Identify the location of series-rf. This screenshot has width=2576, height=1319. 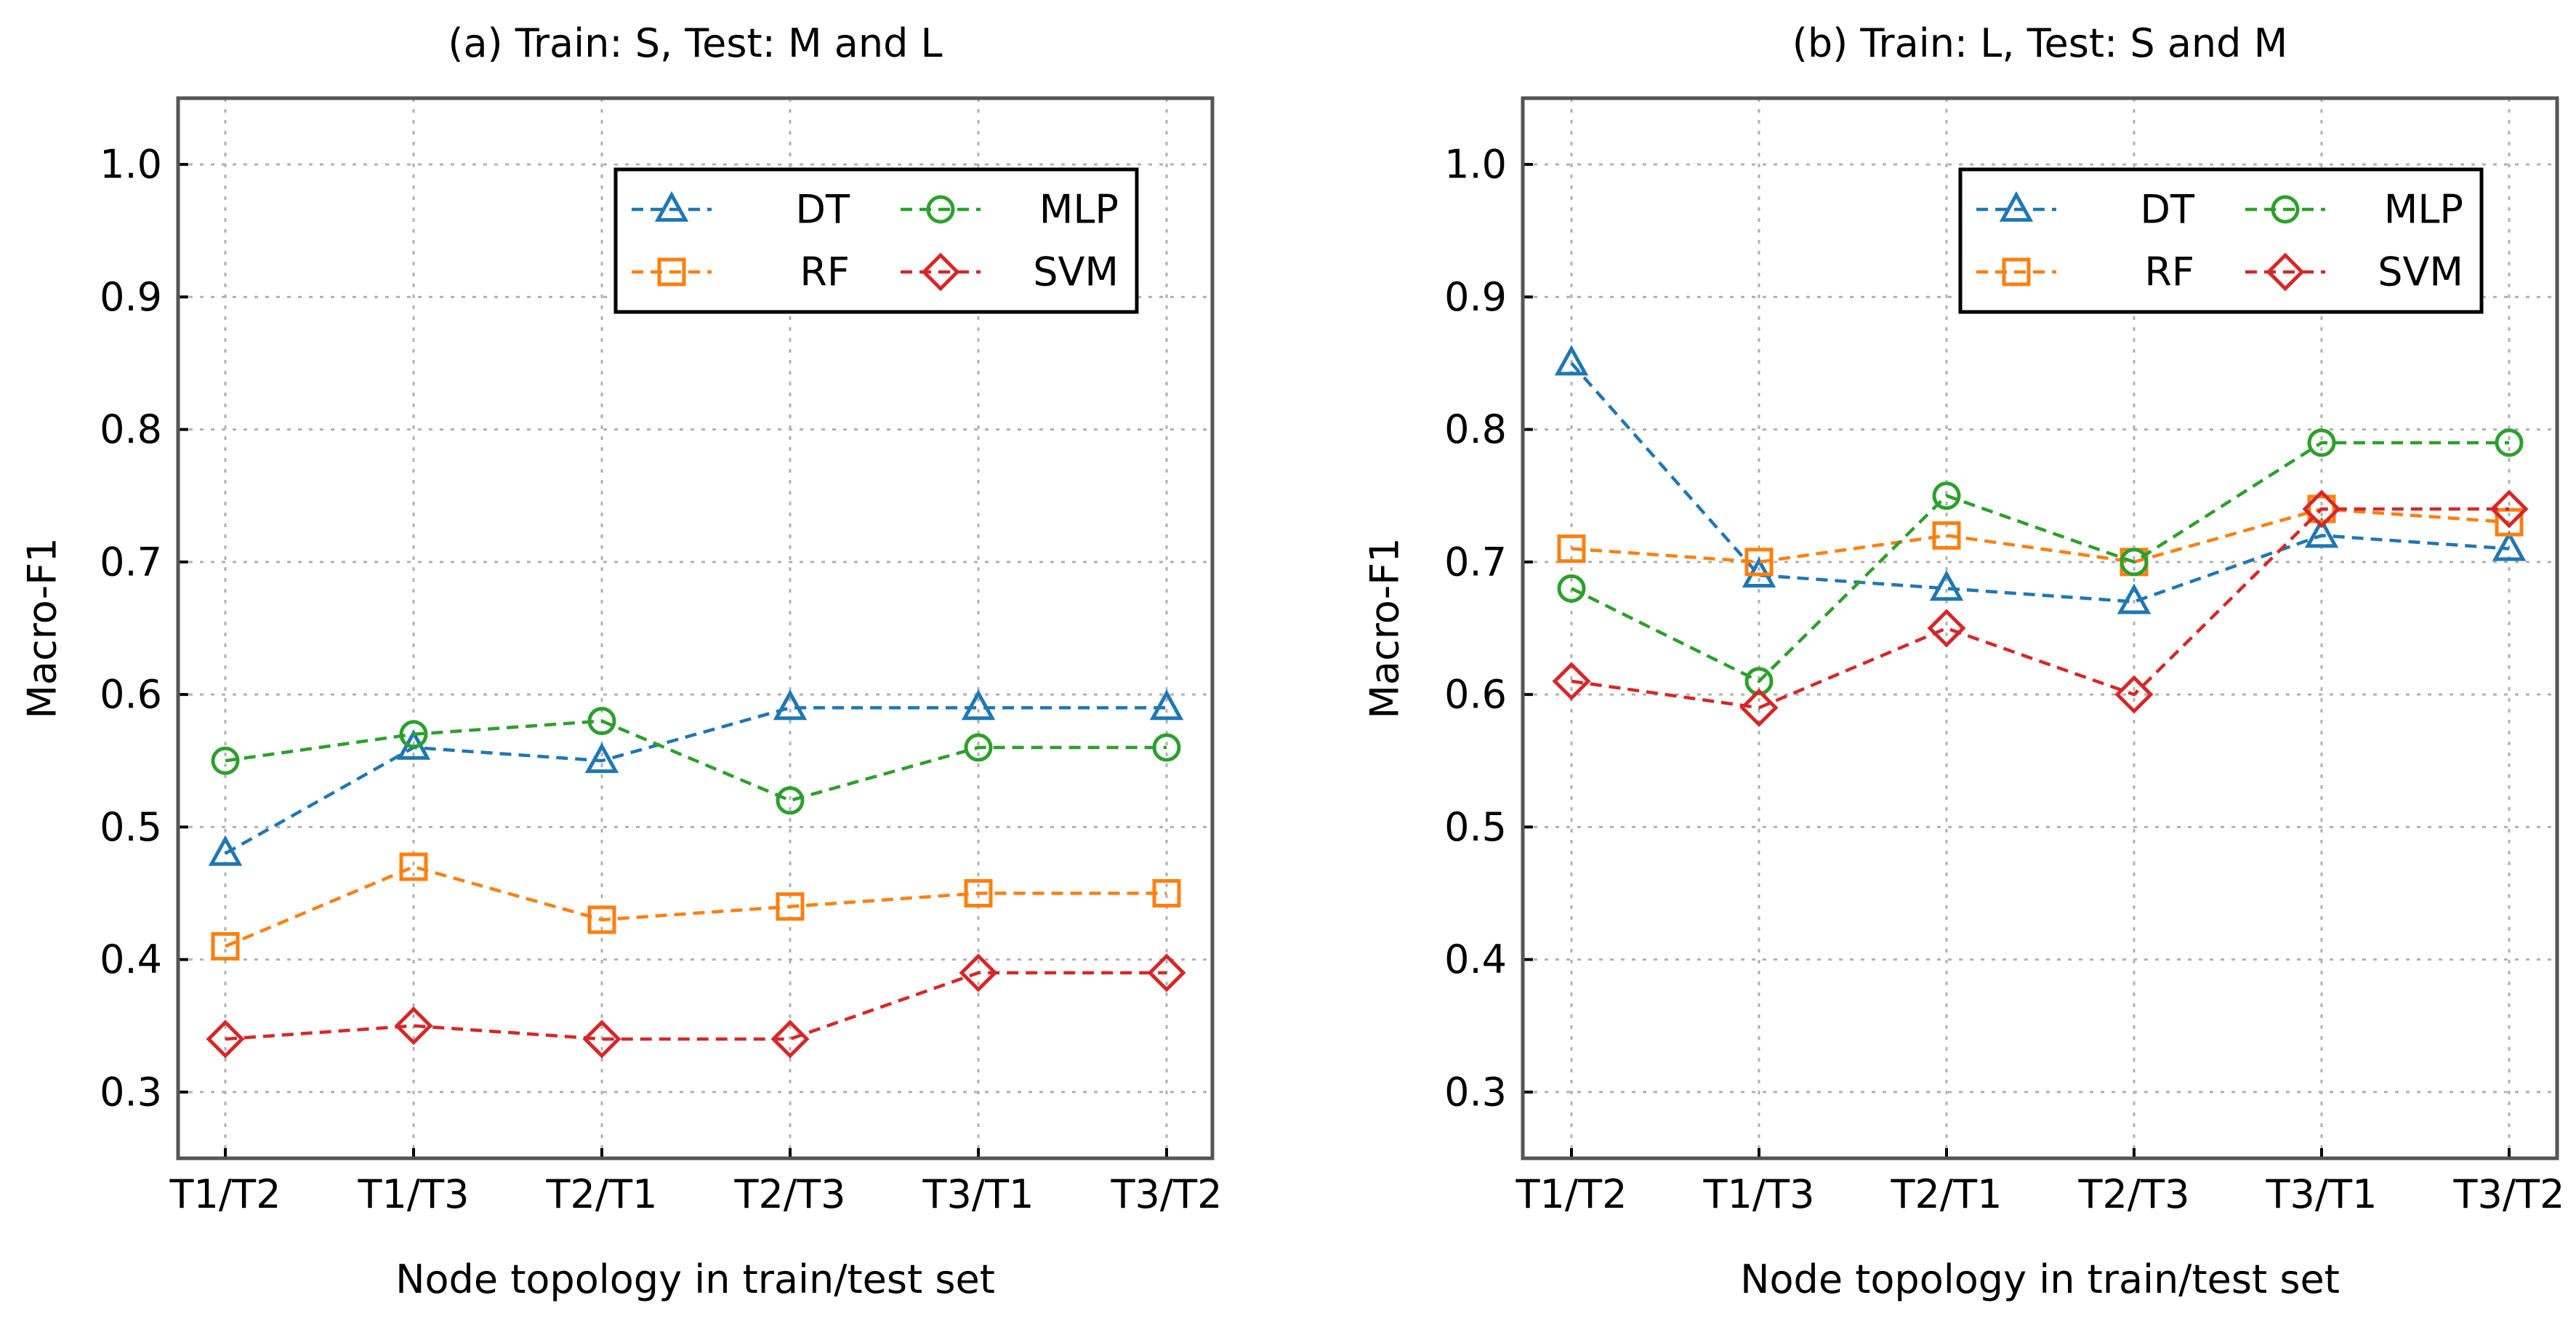
(696, 906).